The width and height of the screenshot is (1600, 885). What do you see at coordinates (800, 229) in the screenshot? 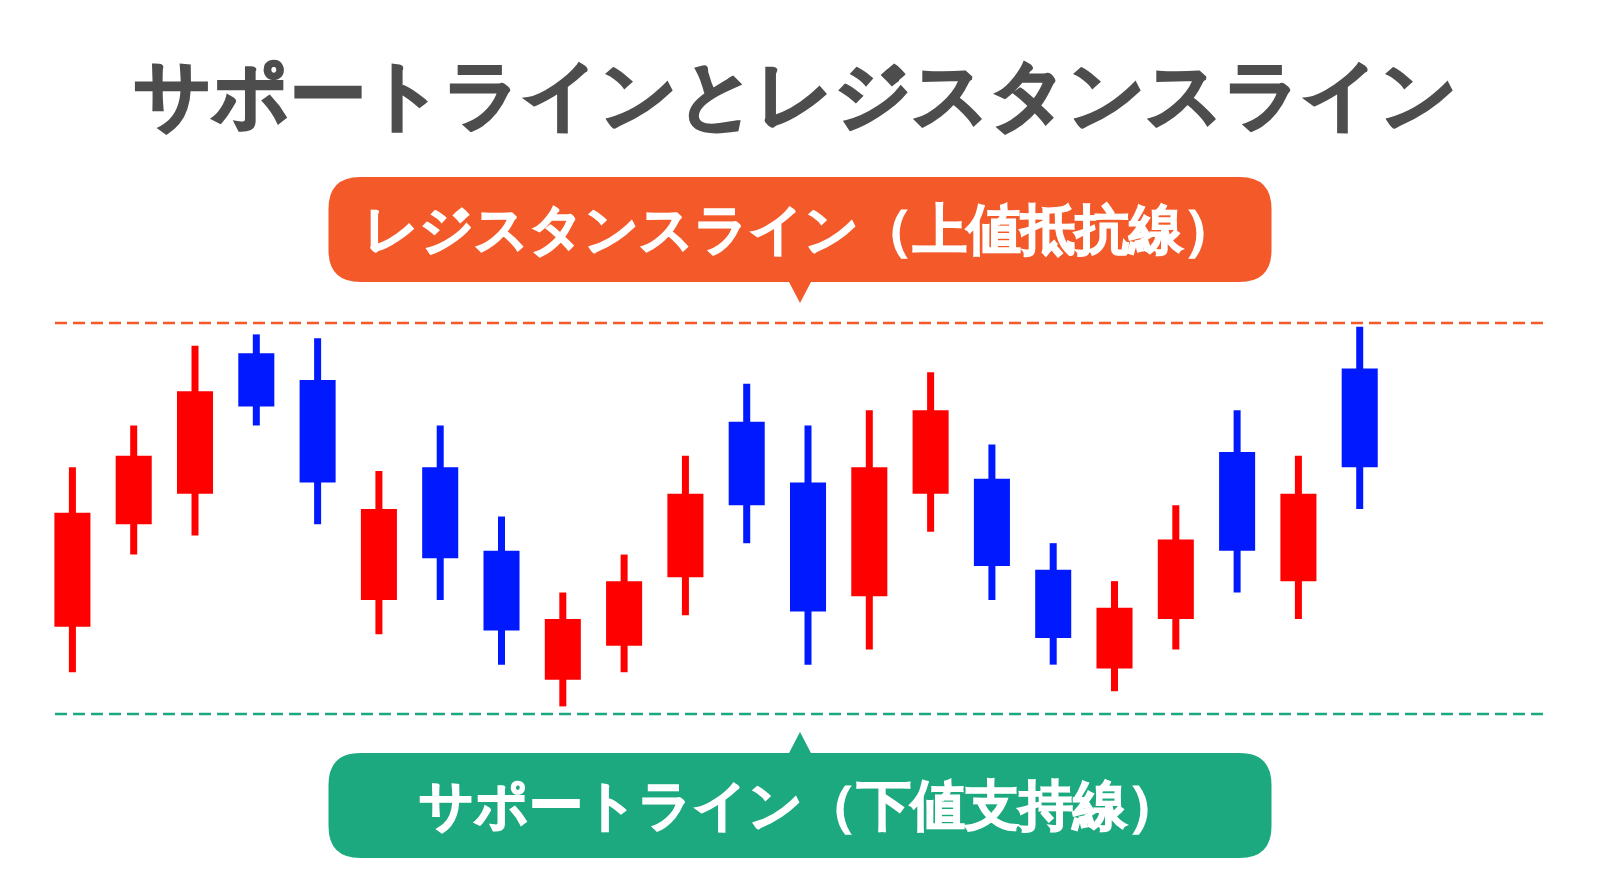
I see `ref-line-label: レジスタンスライン（上値抵抗線）` at bounding box center [800, 229].